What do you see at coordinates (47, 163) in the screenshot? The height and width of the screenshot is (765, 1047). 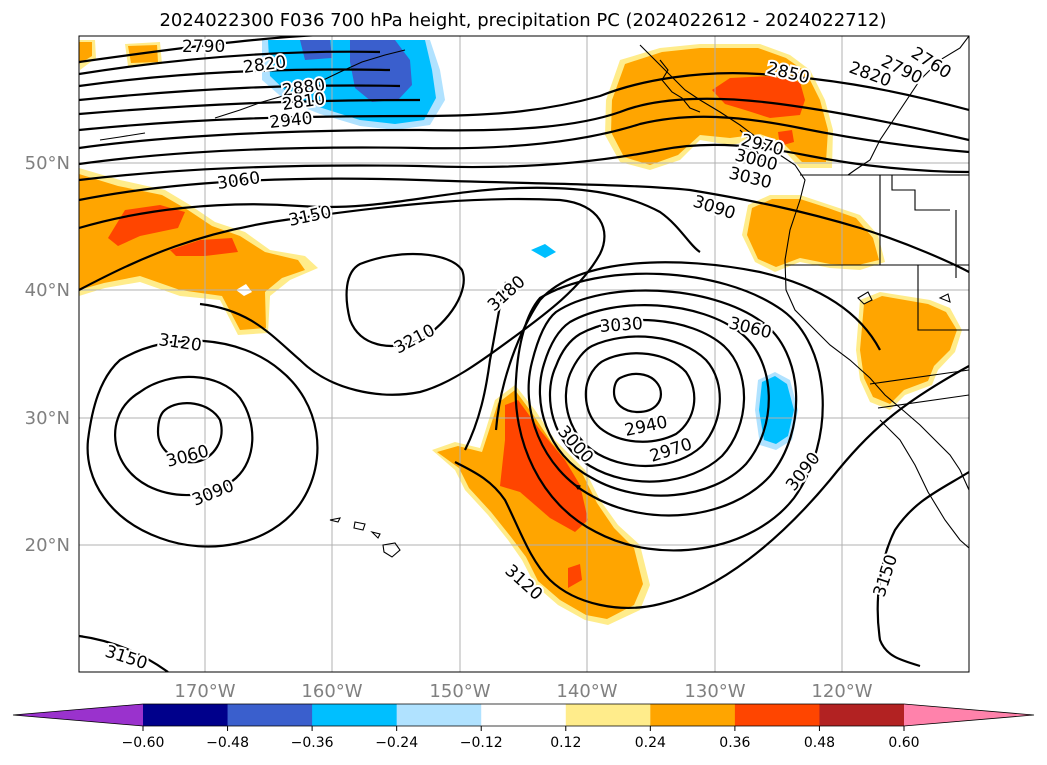 I see `lat-label: 50°N` at bounding box center [47, 163].